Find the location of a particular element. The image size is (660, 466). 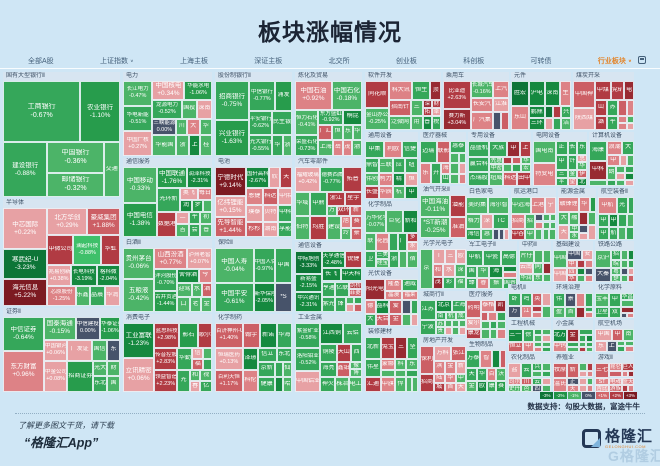

stock-tile-伯特利: 伯特 is located at coordinates (302, 227).